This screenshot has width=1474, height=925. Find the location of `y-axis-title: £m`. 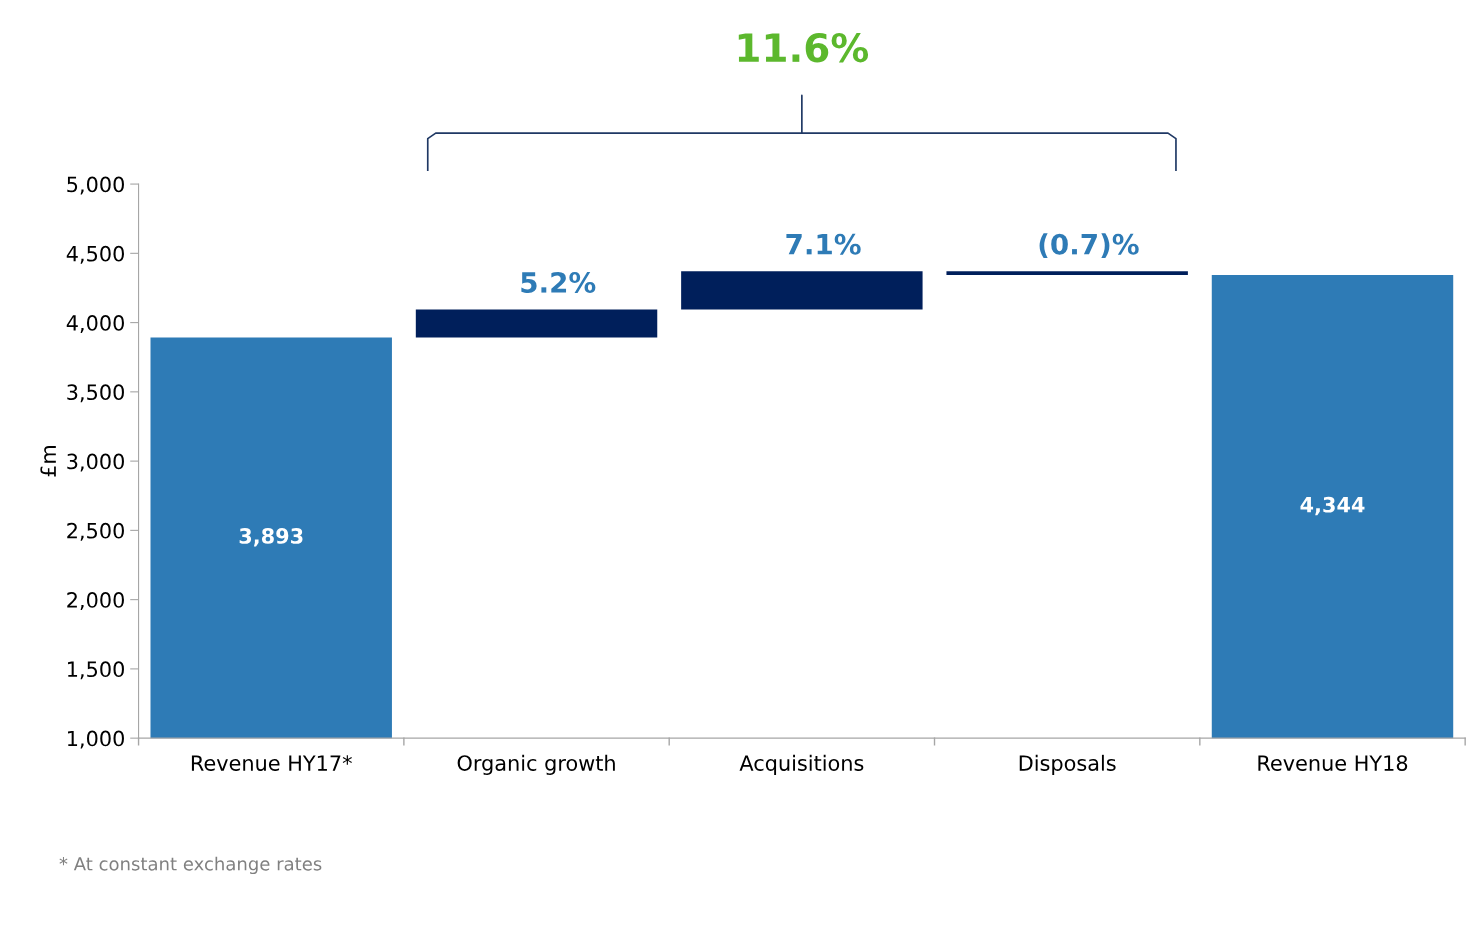

y-axis-title: £m is located at coordinates (48, 461).